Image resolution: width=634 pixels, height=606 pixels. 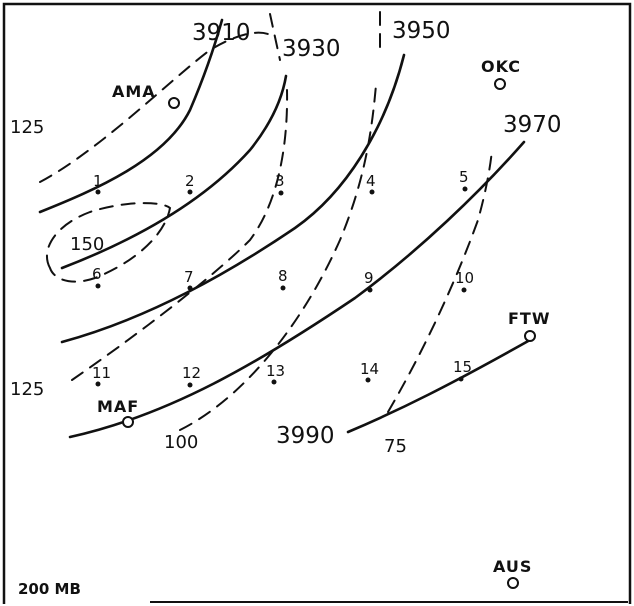 I want to click on station-label-okc: OKC, so click(x=501, y=66).